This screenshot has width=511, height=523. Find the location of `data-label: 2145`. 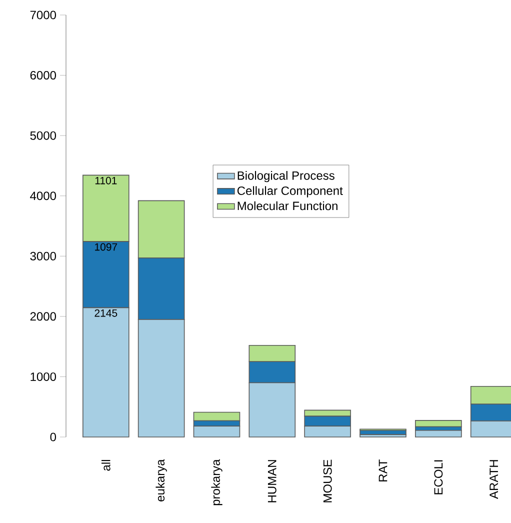

data-label: 2145 is located at coordinates (106, 313).